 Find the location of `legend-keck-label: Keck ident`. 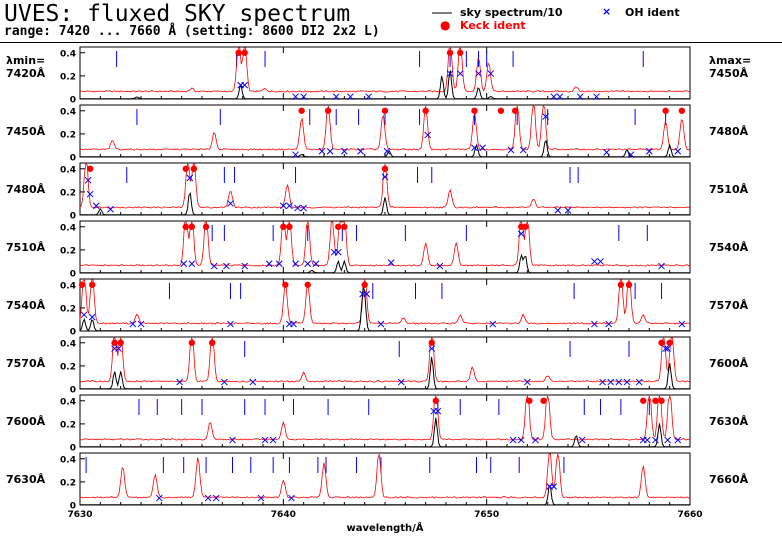

legend-keck-label: Keck ident is located at coordinates (493, 25).